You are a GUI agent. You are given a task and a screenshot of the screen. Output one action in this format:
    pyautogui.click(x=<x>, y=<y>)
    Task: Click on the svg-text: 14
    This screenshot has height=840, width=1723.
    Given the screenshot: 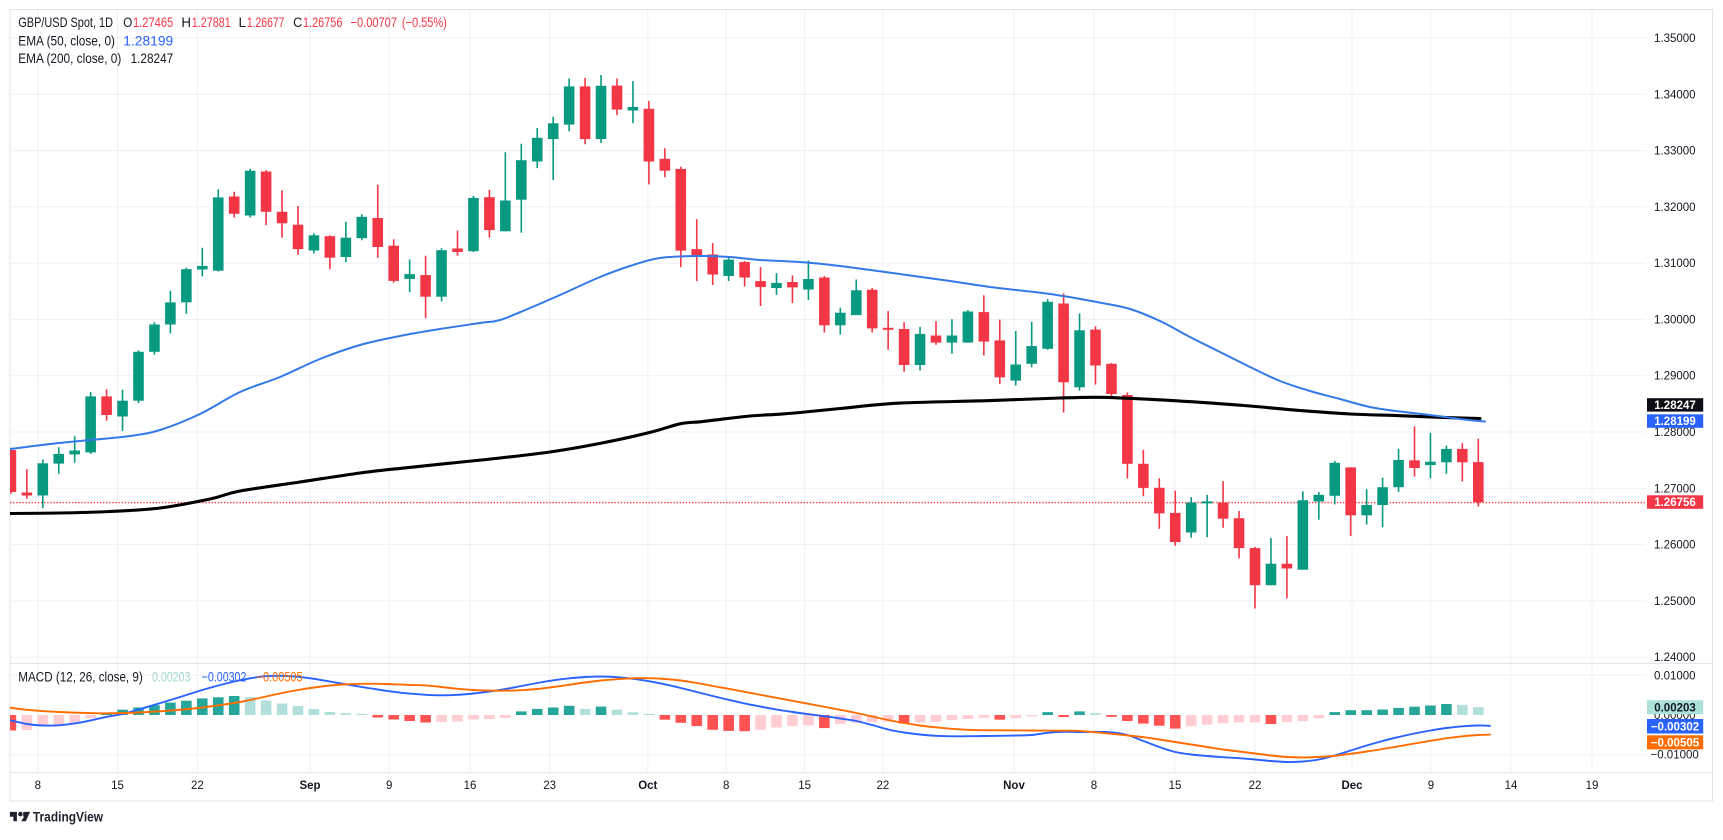 What is the action you would take?
    pyautogui.click(x=1511, y=786)
    